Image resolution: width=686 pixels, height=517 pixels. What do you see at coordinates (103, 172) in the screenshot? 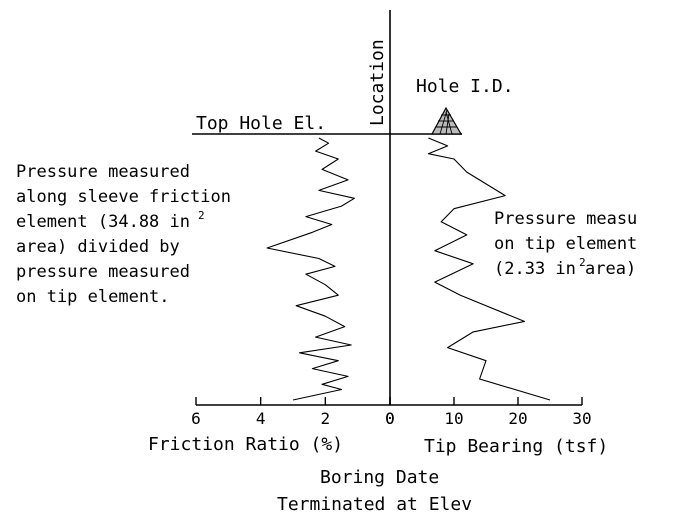
I see `friction-note-line: Pressure measured` at bounding box center [103, 172].